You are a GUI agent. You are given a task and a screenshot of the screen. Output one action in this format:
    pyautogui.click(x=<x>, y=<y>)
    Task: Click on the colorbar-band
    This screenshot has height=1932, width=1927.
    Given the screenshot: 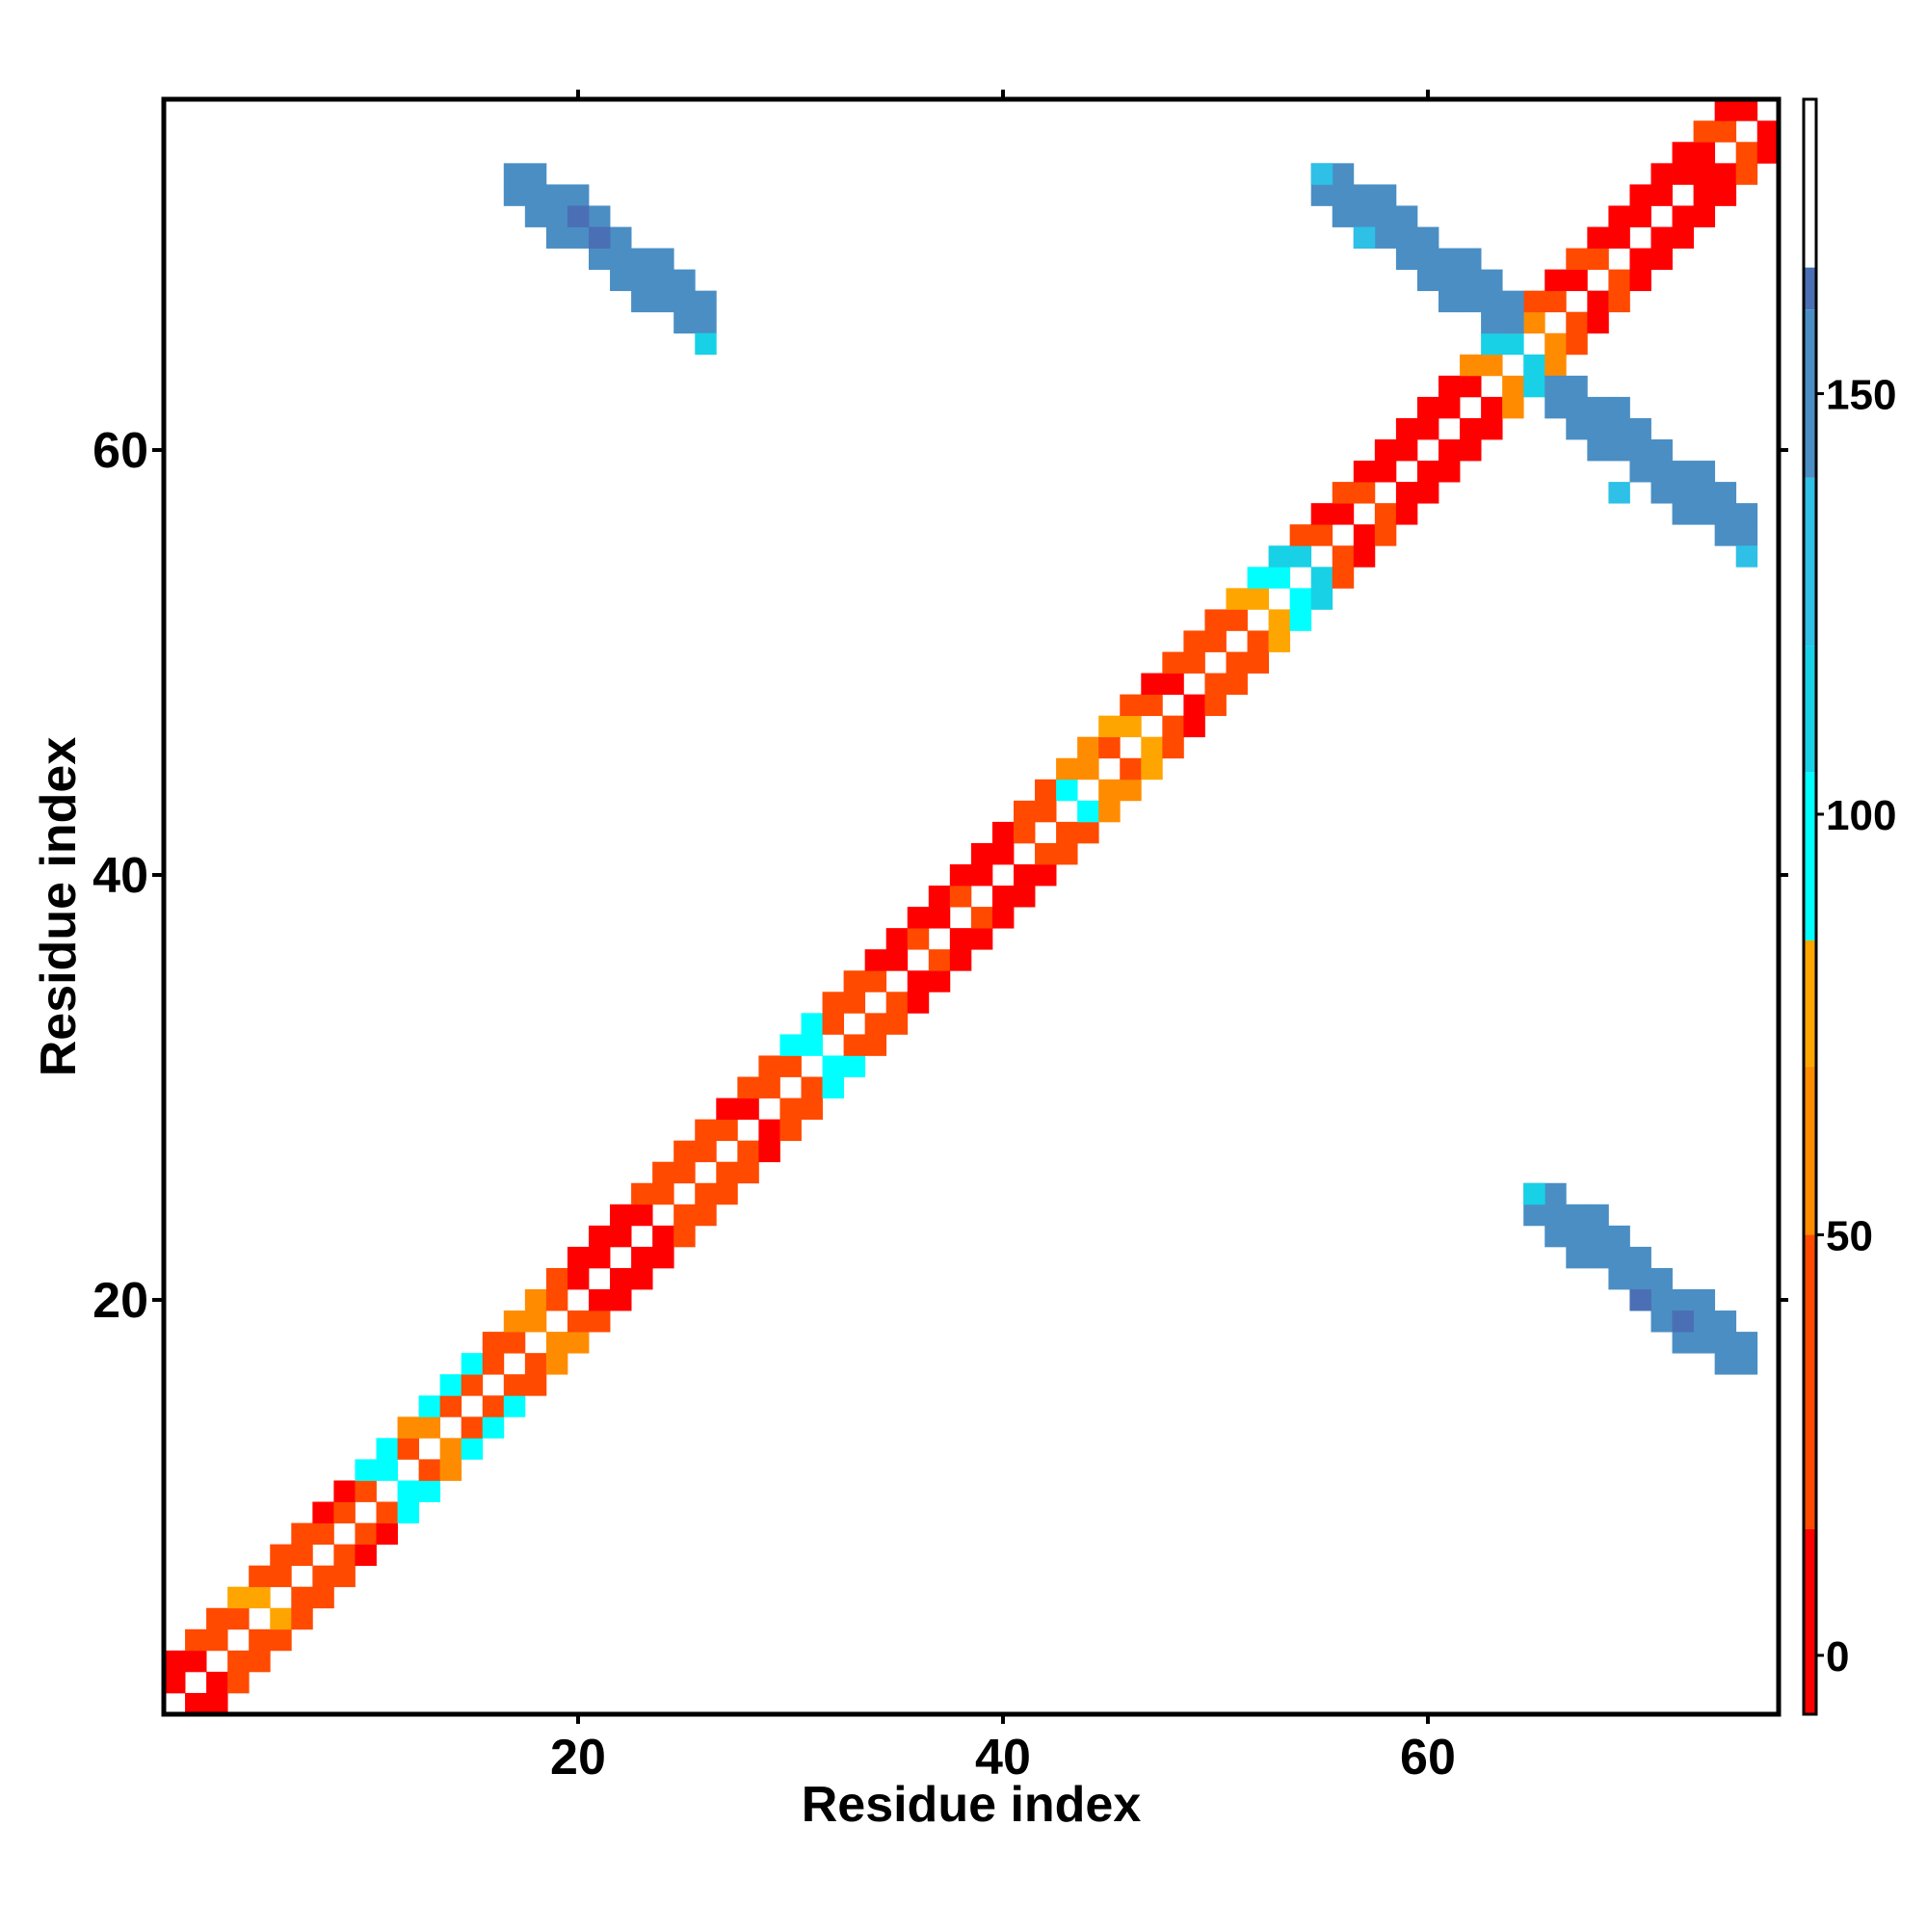 What is the action you would take?
    pyautogui.click(x=1810, y=183)
    